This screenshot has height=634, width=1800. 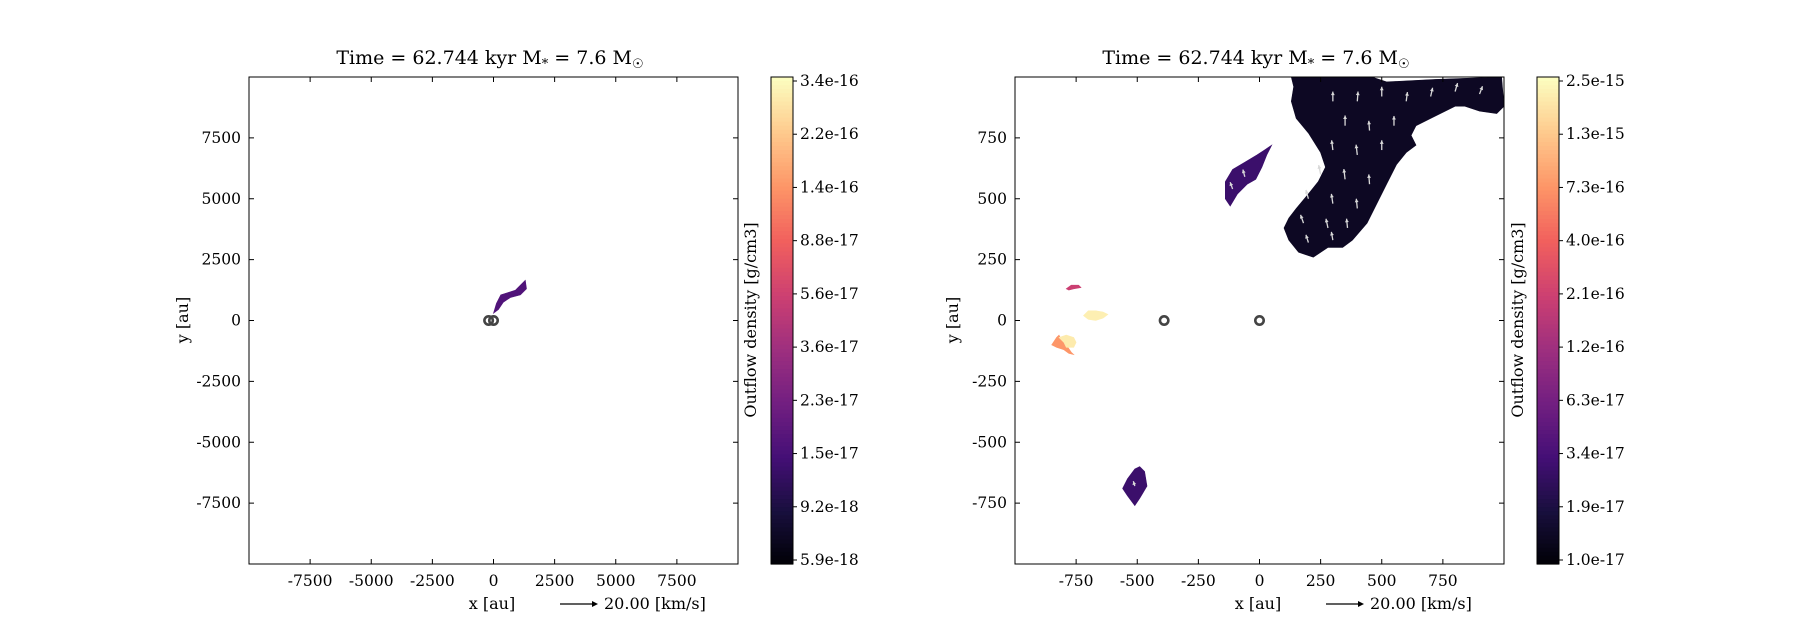 I want to click on right-colorbar-label: Outflow density [g/cm3], so click(x=1517, y=319).